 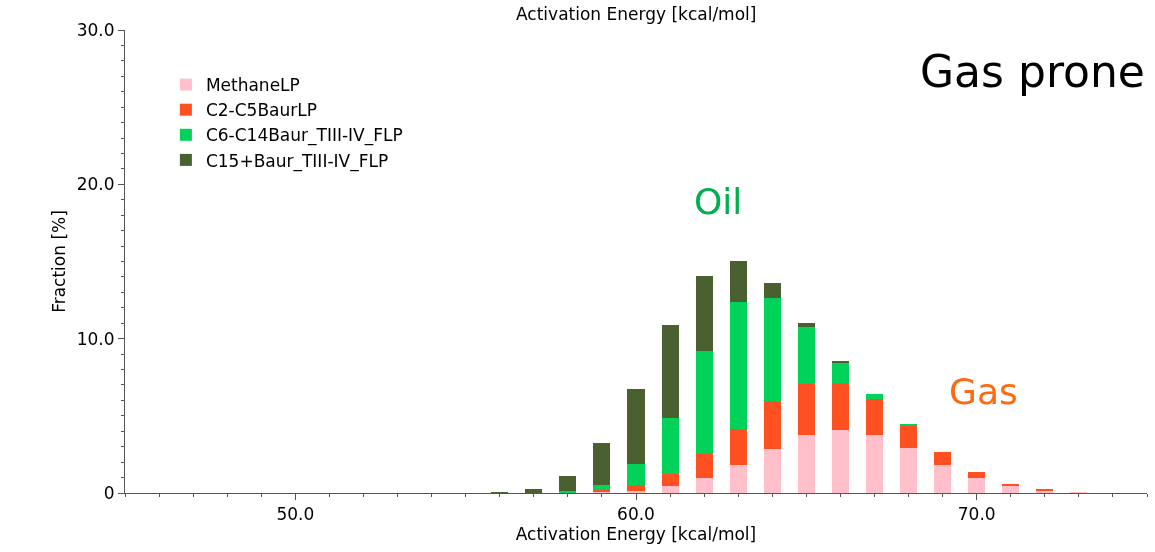 What do you see at coordinates (636, 14) in the screenshot?
I see `x2-axis-title: Activation Energy [kcal/mol]` at bounding box center [636, 14].